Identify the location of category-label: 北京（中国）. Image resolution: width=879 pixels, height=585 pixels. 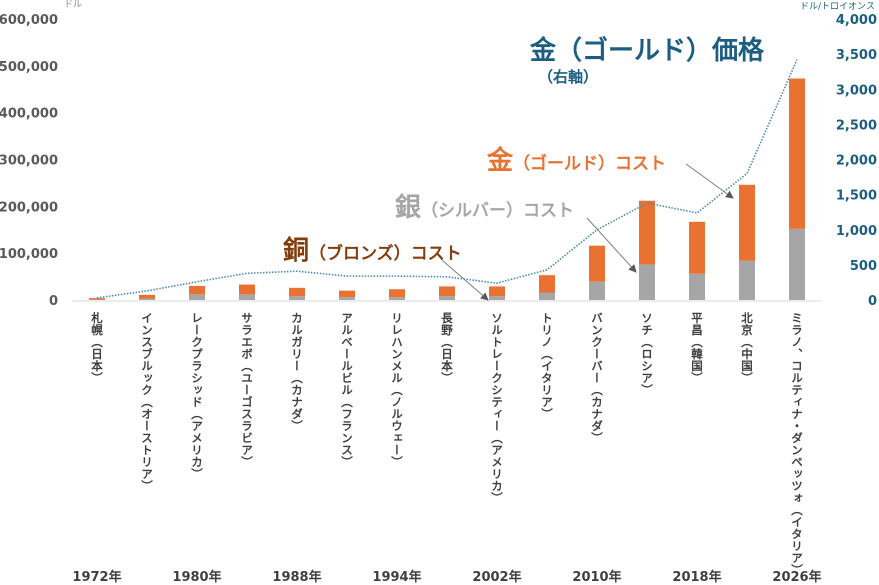
(747, 348).